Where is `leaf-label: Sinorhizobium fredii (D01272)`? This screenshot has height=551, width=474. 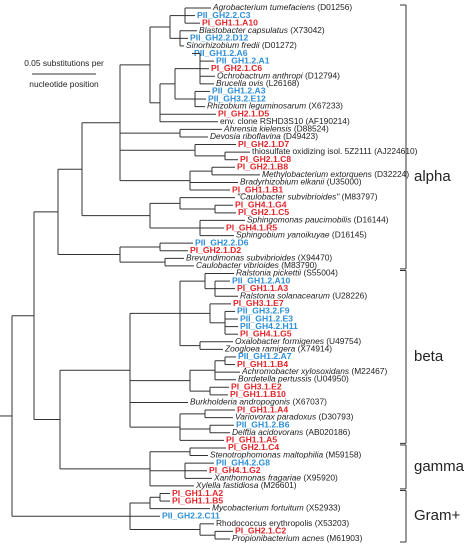 leaf-label: Sinorhizobium fredii (D01272) is located at coordinates (241, 45).